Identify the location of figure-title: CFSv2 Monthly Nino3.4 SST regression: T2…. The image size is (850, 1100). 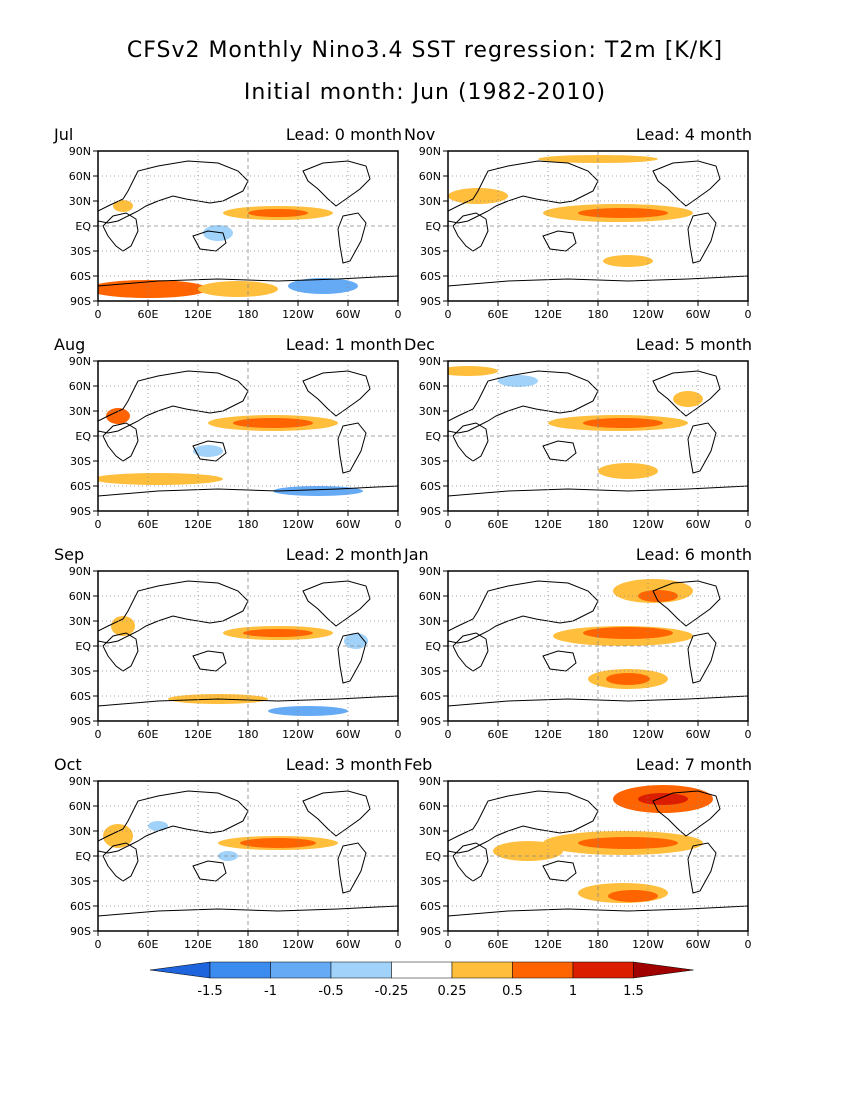
(425, 50).